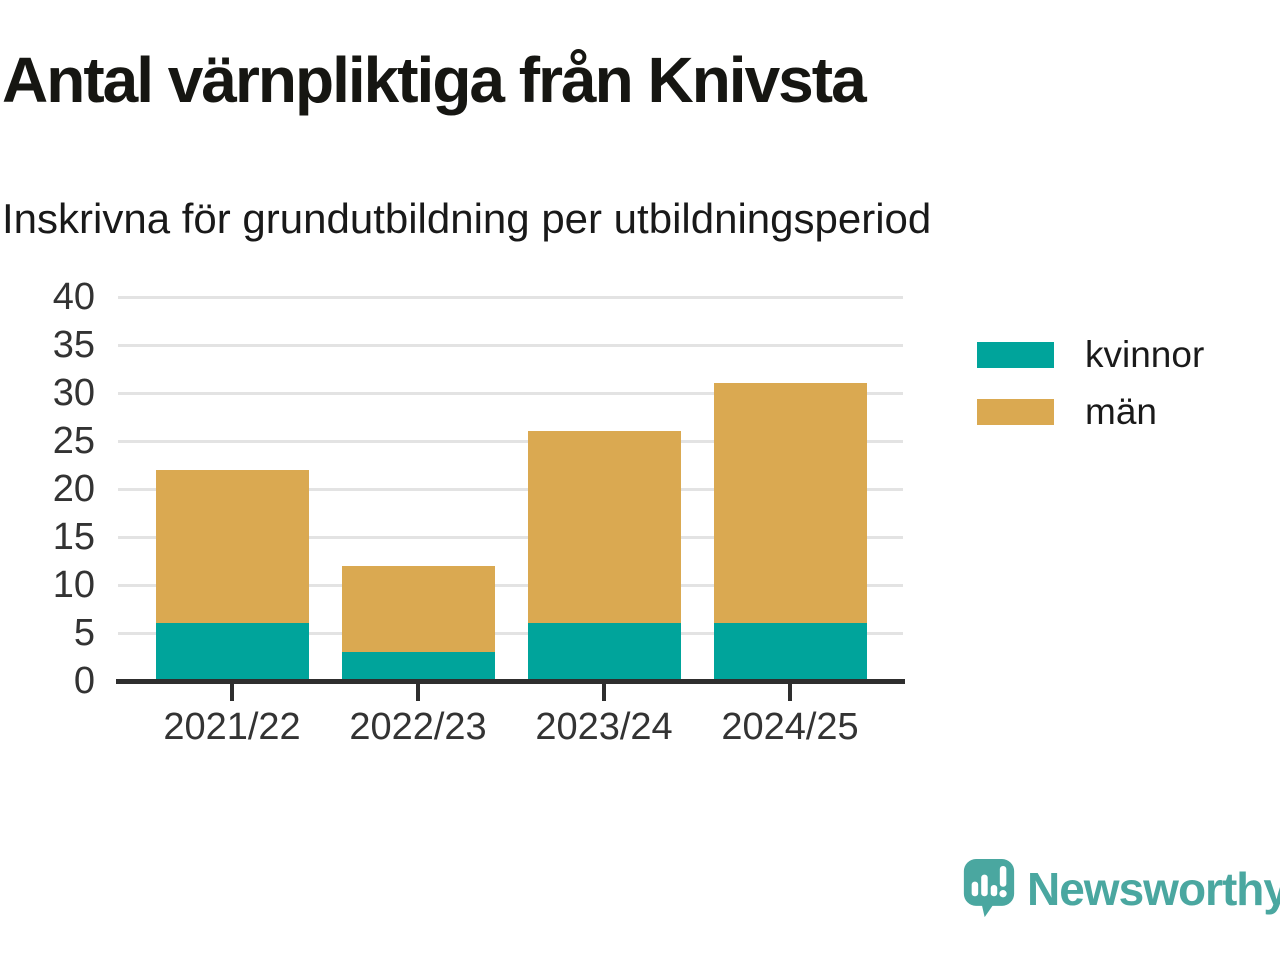  Describe the element at coordinates (790, 727) in the screenshot. I see `x-axis-tick-label: 2024/25` at that location.